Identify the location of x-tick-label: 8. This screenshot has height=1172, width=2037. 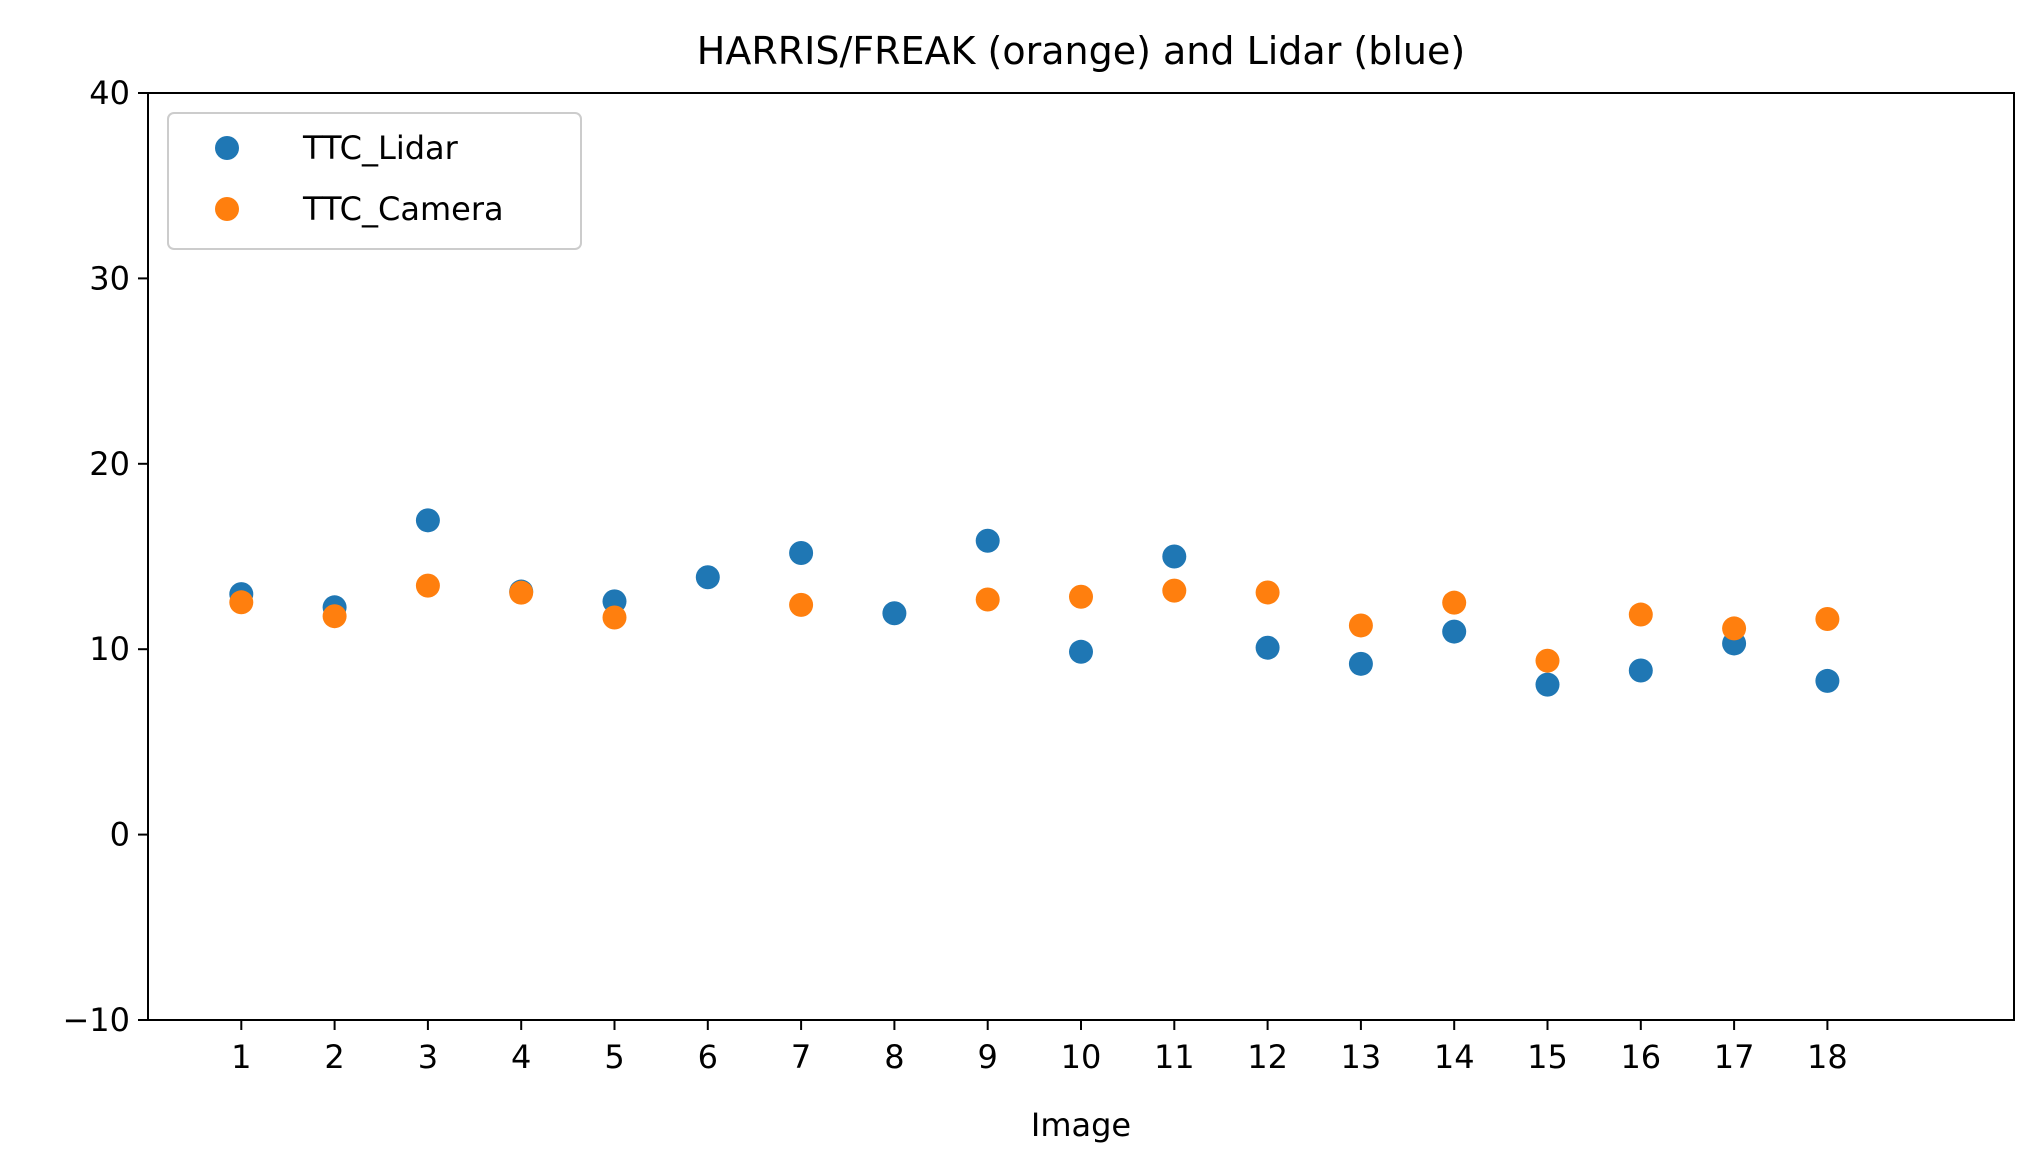
(894, 1057).